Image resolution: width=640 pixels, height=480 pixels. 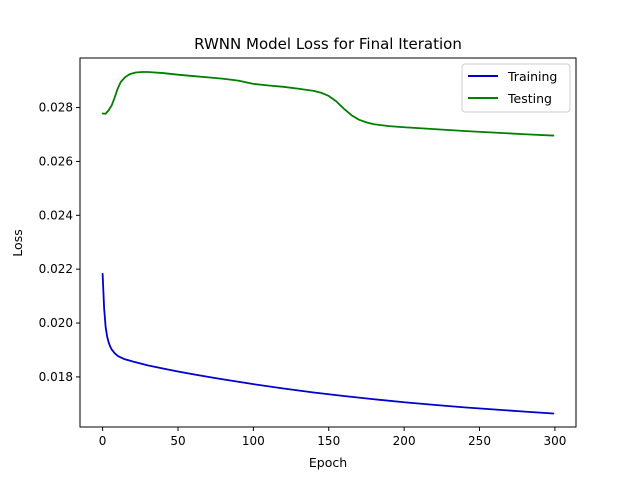 I want to click on chart-title: RWNN Model Loss for Final Iteration, so click(x=328, y=44).